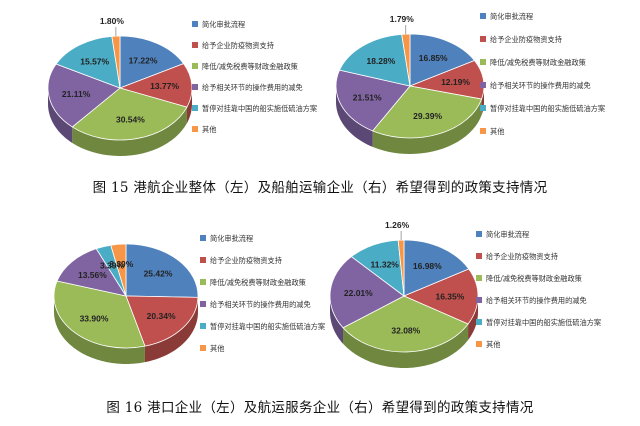 Image resolution: width=640 pixels, height=426 pixels. I want to click on data-label-2: 20.34%, so click(161, 316).